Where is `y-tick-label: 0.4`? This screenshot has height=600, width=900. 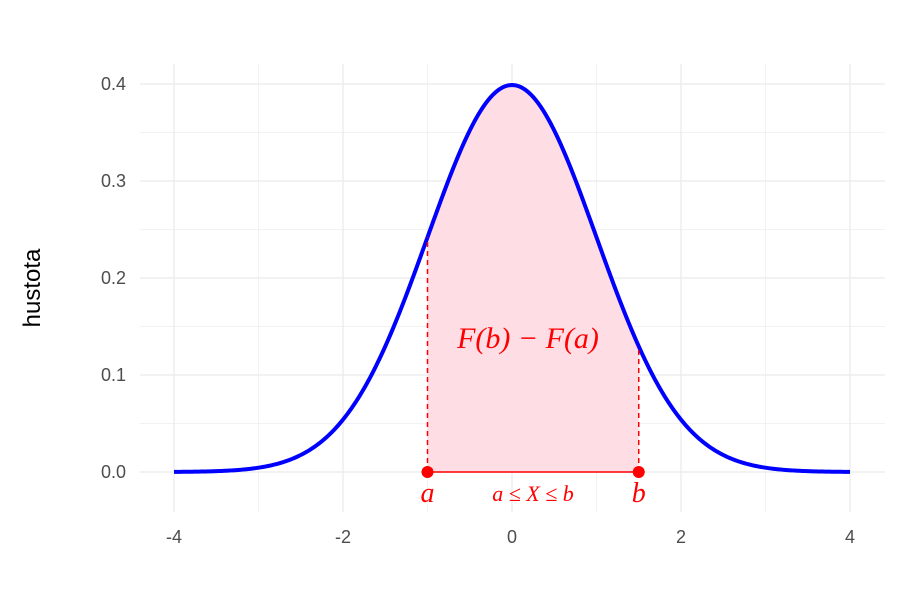
y-tick-label: 0.4 is located at coordinates (113, 84).